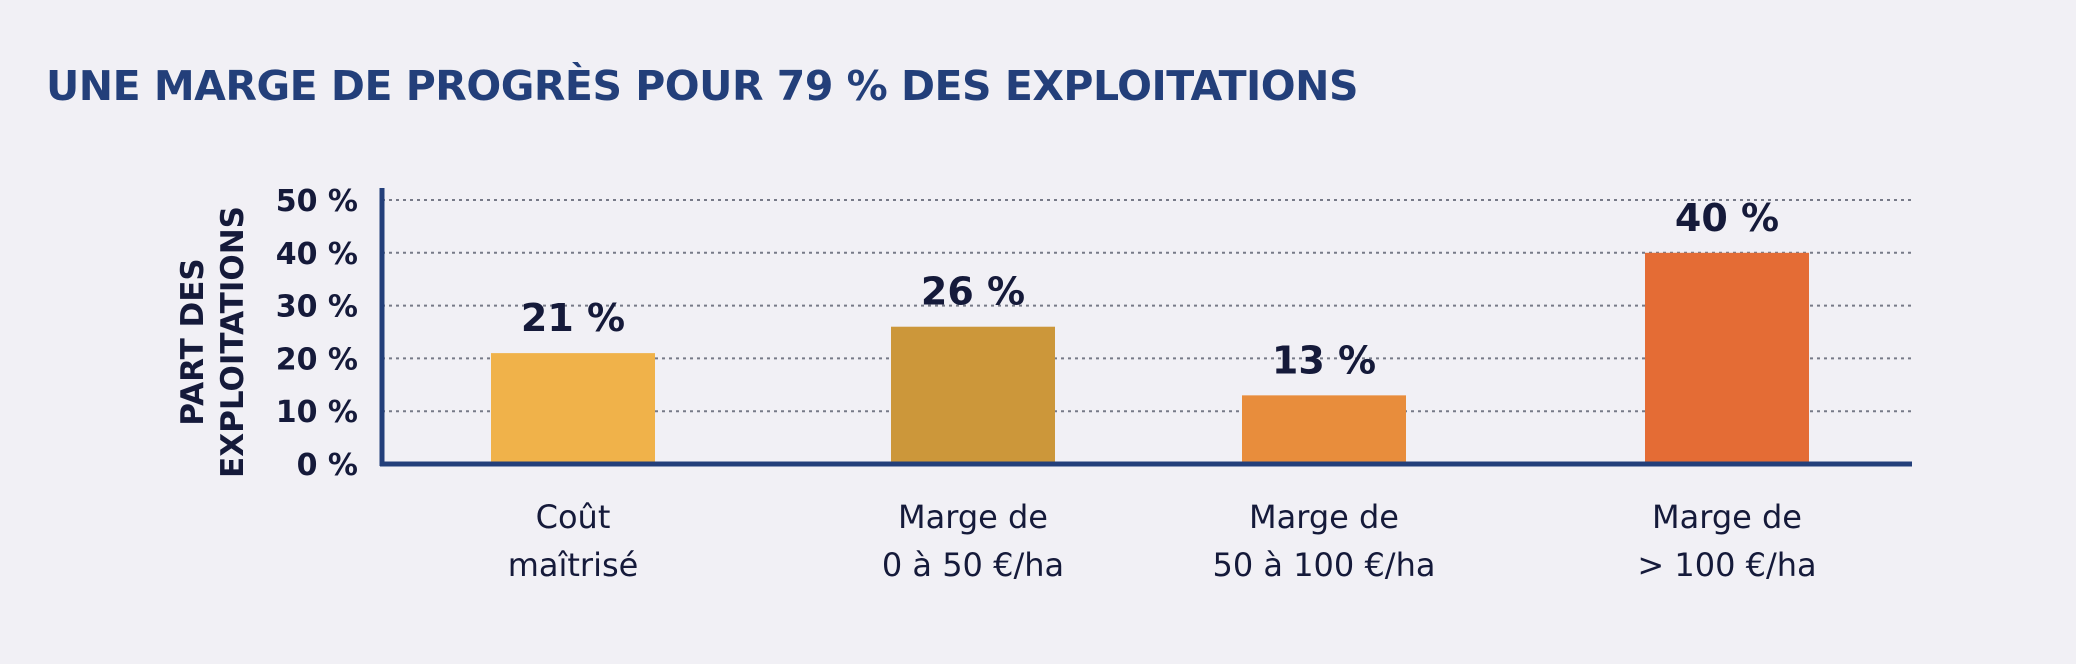 The width and height of the screenshot is (2076, 664). What do you see at coordinates (573, 517) in the screenshot?
I see `category-label: Coût` at bounding box center [573, 517].